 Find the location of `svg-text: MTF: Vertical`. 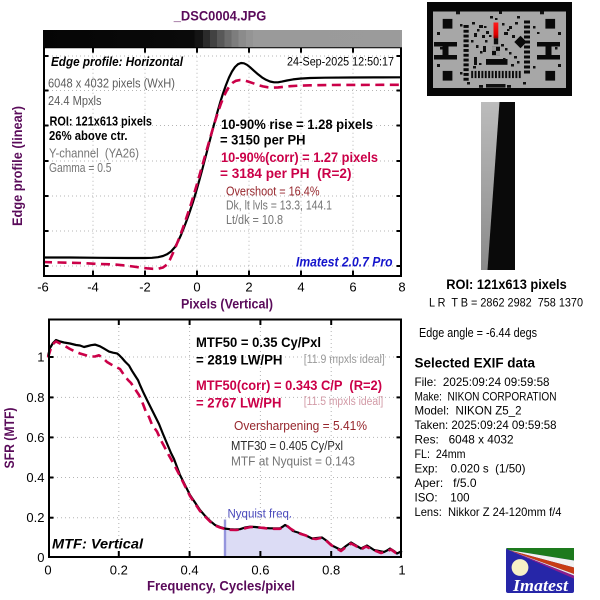

svg-text: MTF: Vertical is located at coordinates (97, 544).